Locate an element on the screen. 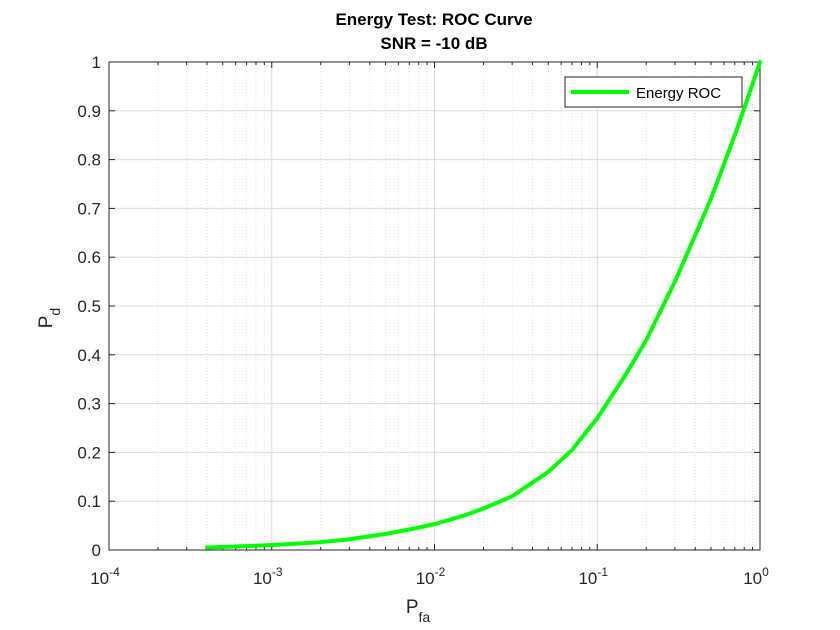  x-tick-label: 10⁻¹ is located at coordinates (593, 576).